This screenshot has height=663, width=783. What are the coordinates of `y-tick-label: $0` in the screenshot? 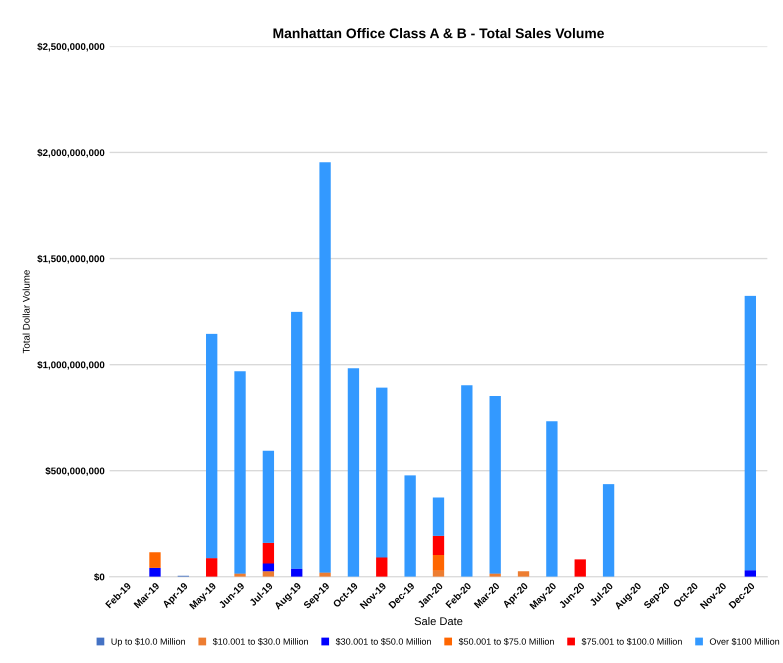 It's located at (99, 577).